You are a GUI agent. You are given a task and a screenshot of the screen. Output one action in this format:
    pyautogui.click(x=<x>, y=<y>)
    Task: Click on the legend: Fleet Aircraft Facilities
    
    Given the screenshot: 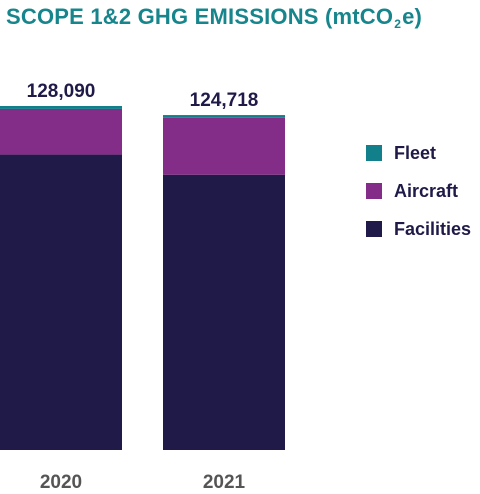 What is the action you would take?
    pyautogui.click(x=418, y=191)
    